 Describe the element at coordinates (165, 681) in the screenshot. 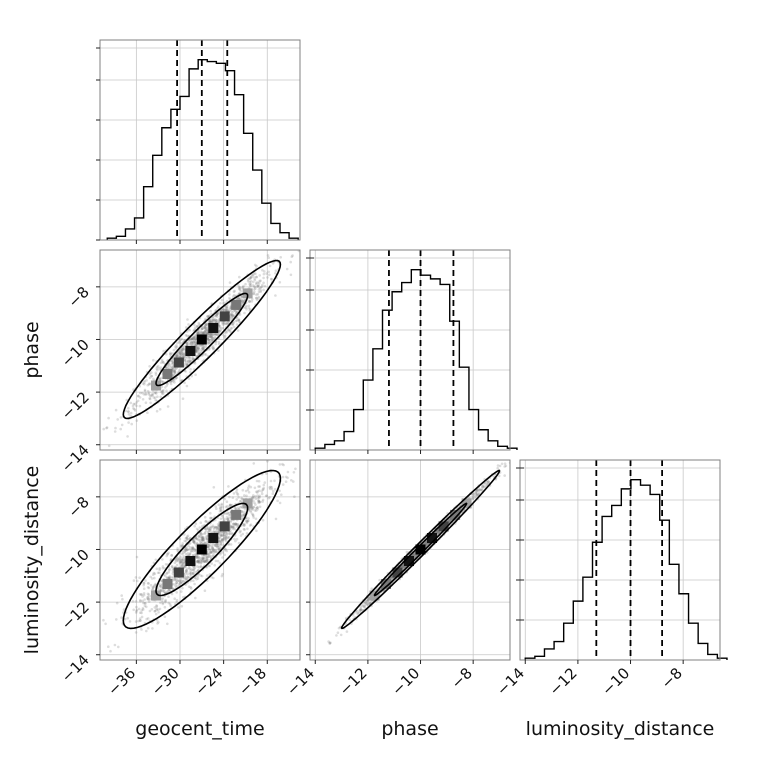

I see `x-tick-label: −30` at that location.